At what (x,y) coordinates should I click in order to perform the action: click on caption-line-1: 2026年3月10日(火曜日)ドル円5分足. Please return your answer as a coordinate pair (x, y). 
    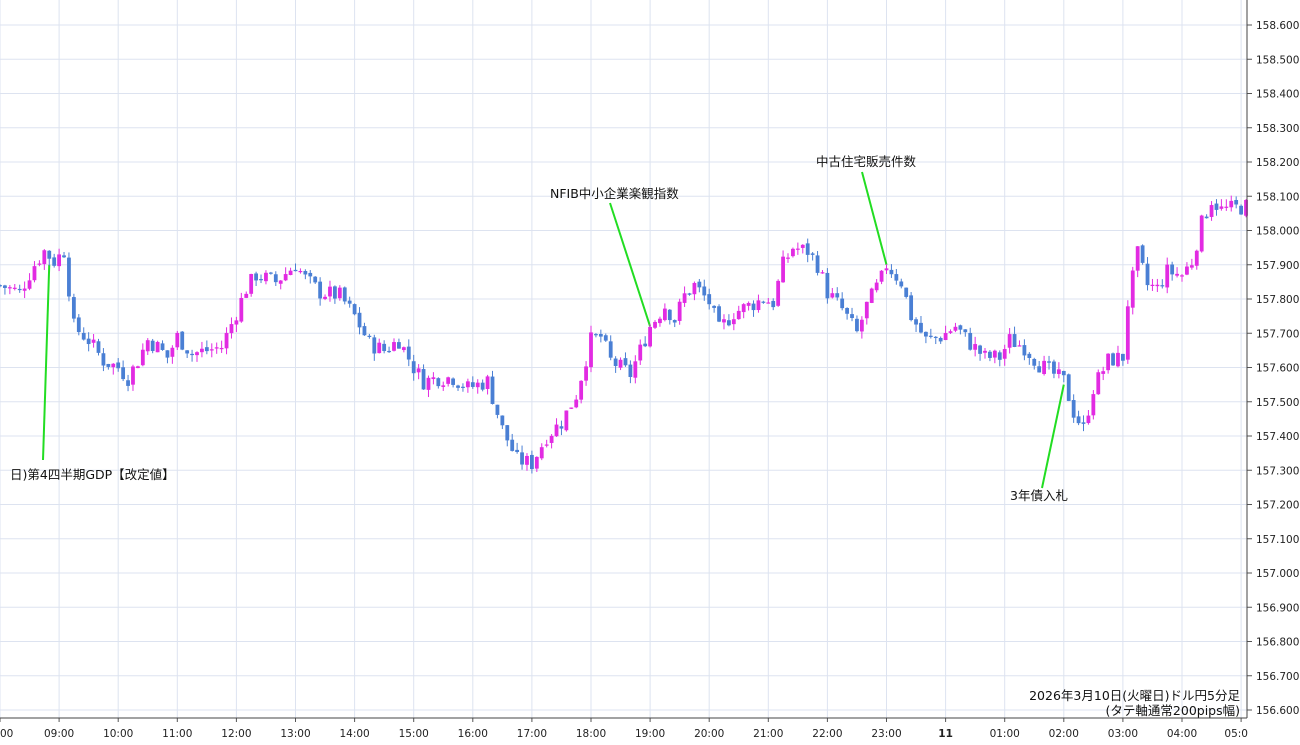
    Looking at the image, I should click on (1134, 695).